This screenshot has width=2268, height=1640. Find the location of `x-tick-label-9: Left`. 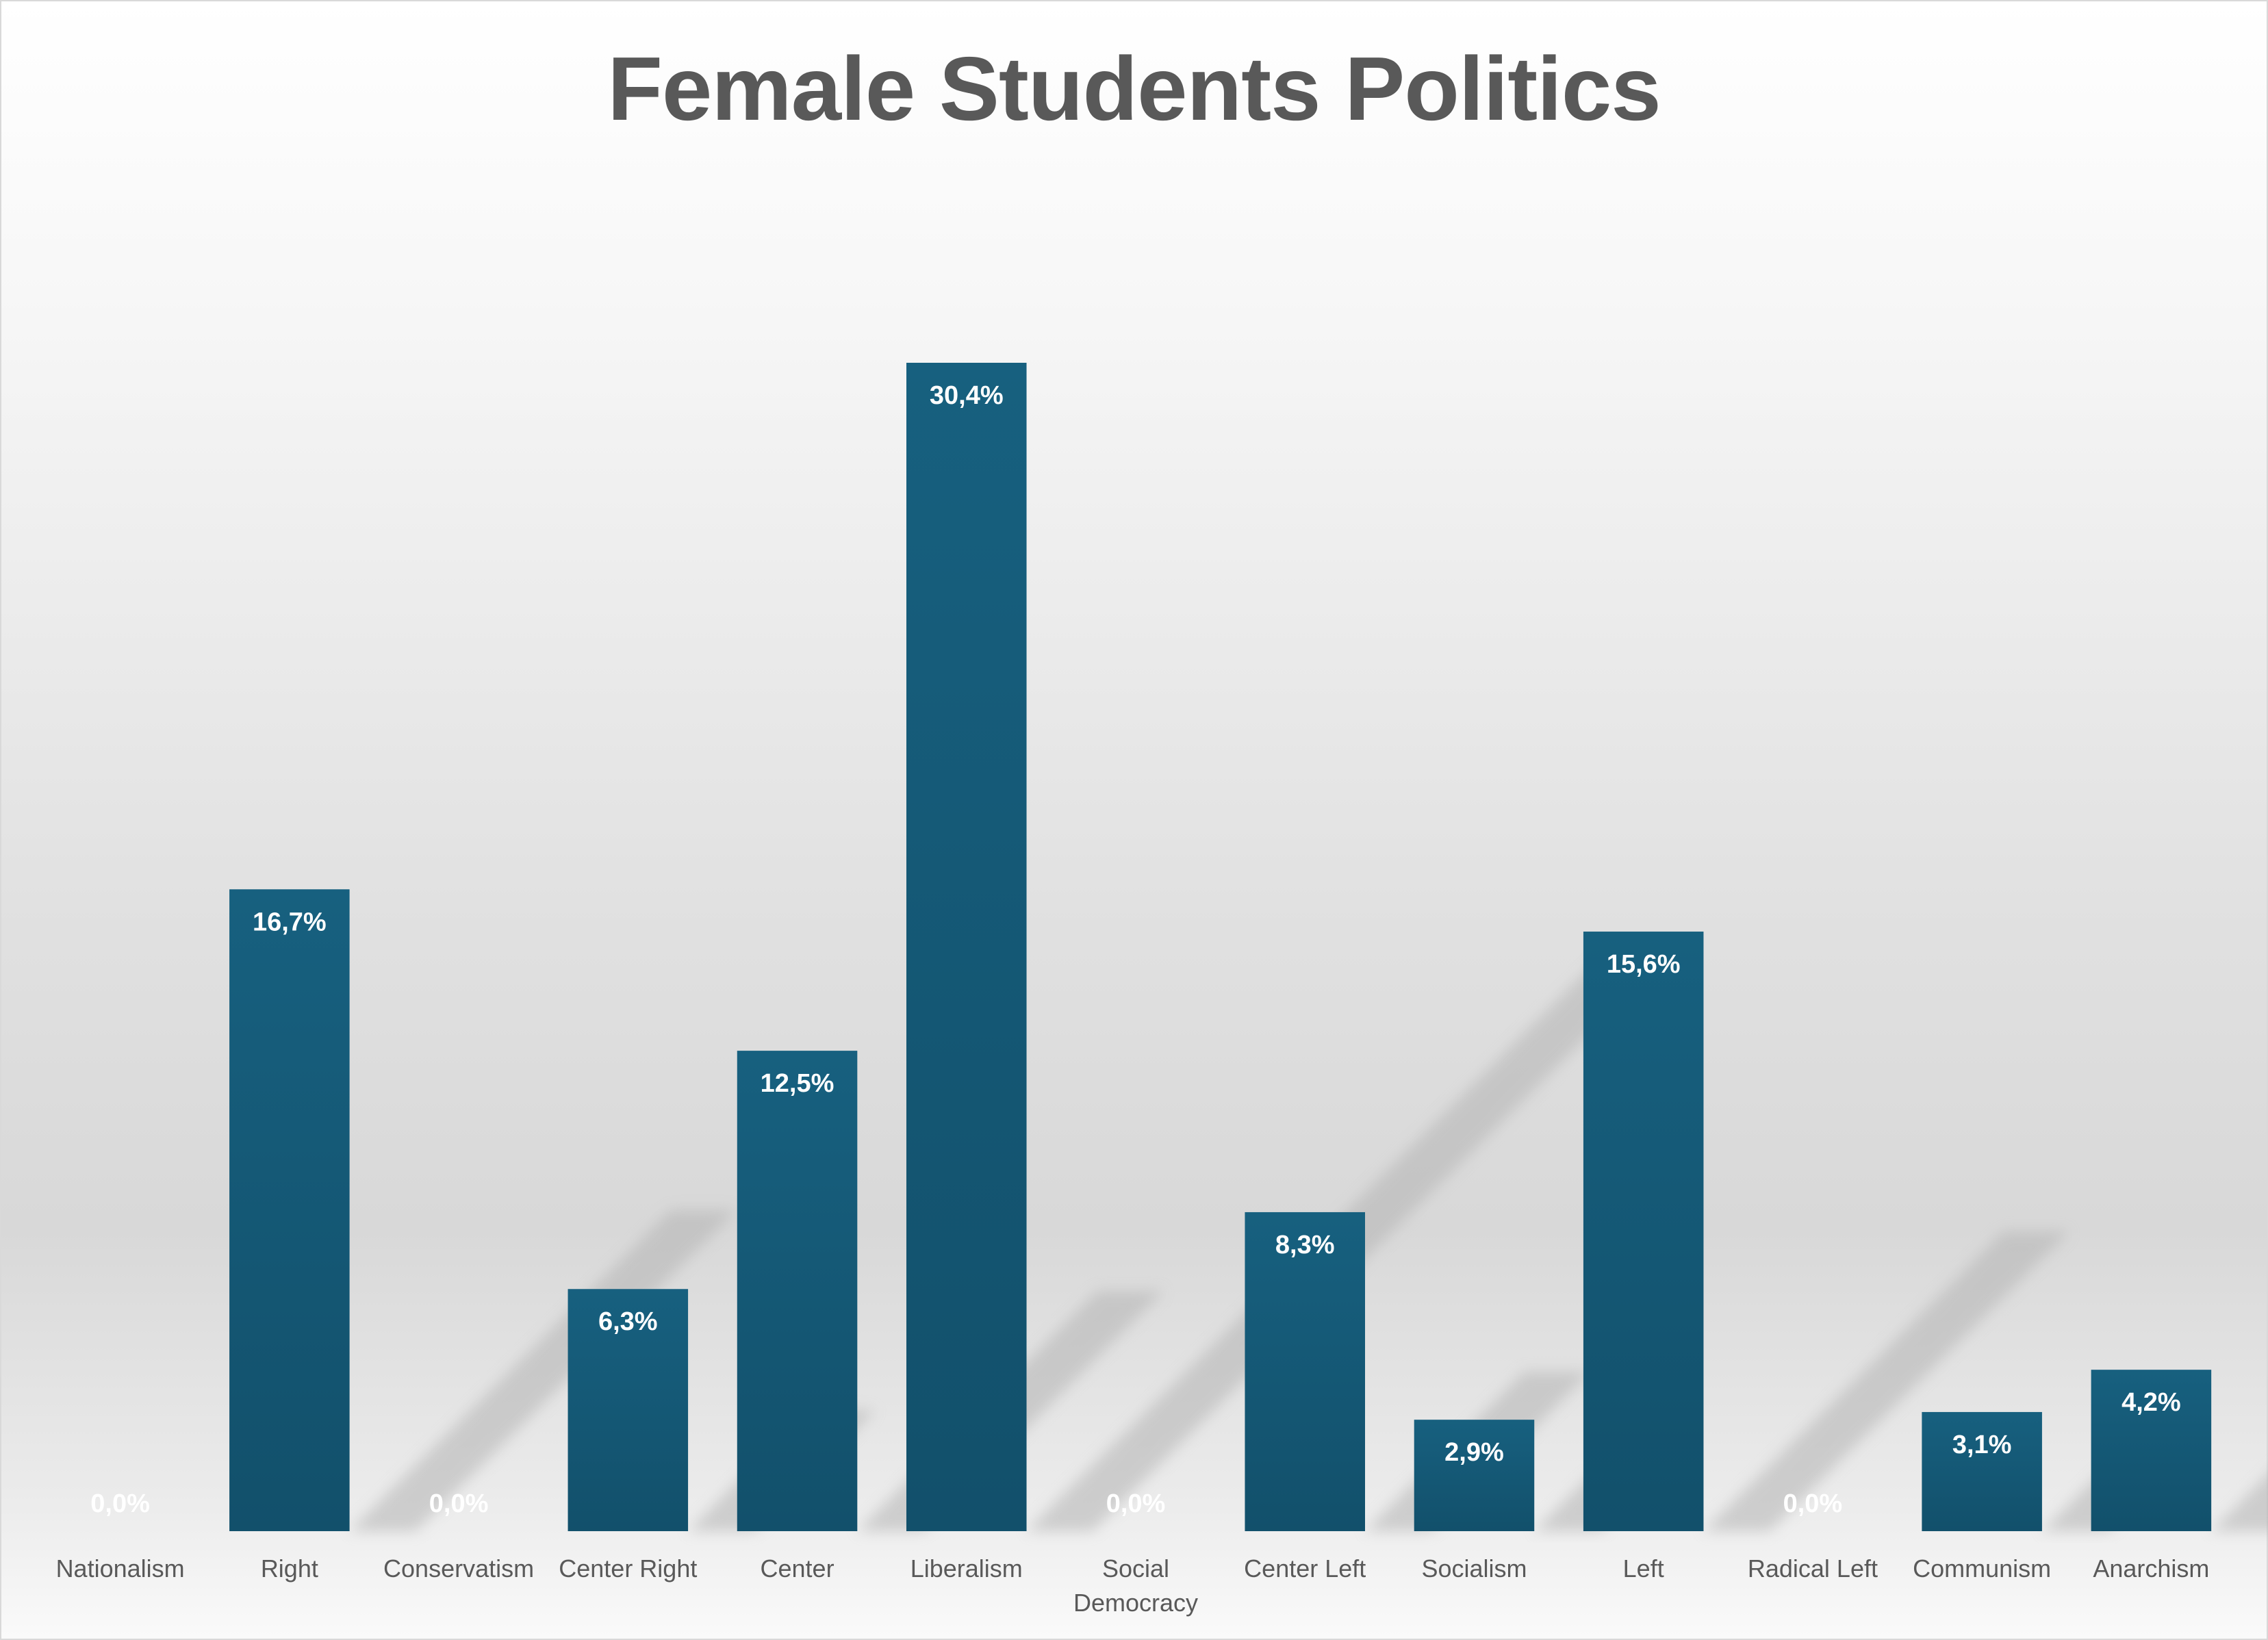

x-tick-label-9: Left is located at coordinates (1644, 1568).